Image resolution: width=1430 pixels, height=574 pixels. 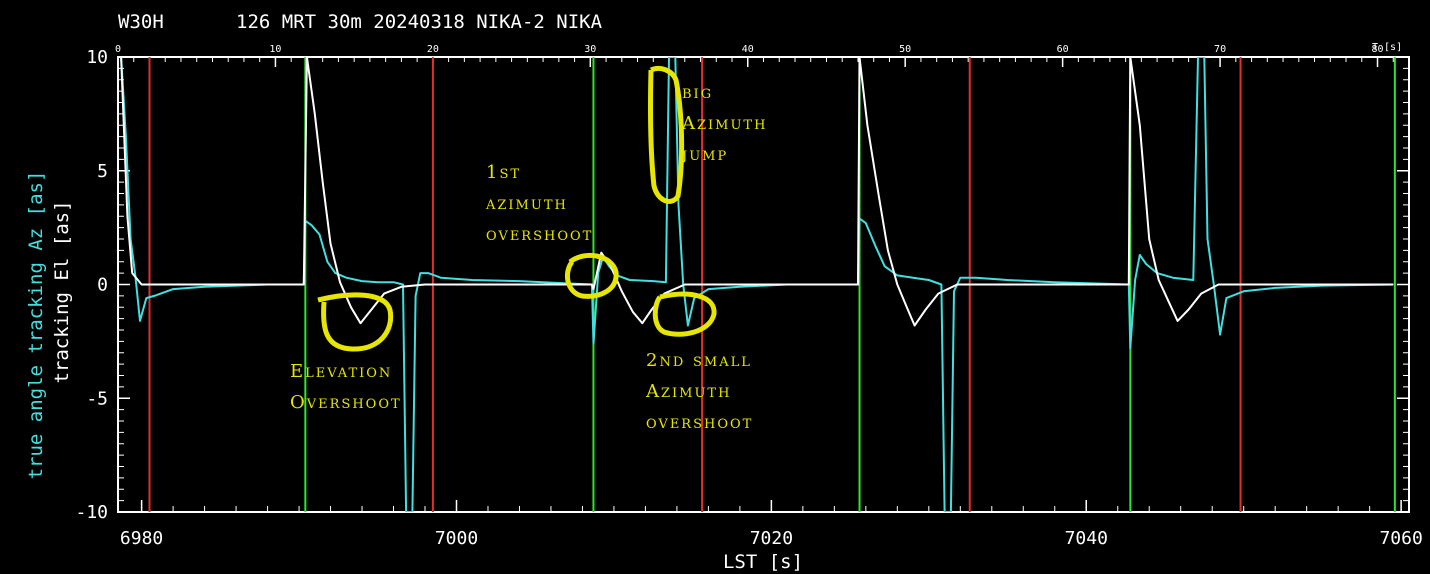 I want to click on x-tick-label: 7000, so click(x=456, y=538).